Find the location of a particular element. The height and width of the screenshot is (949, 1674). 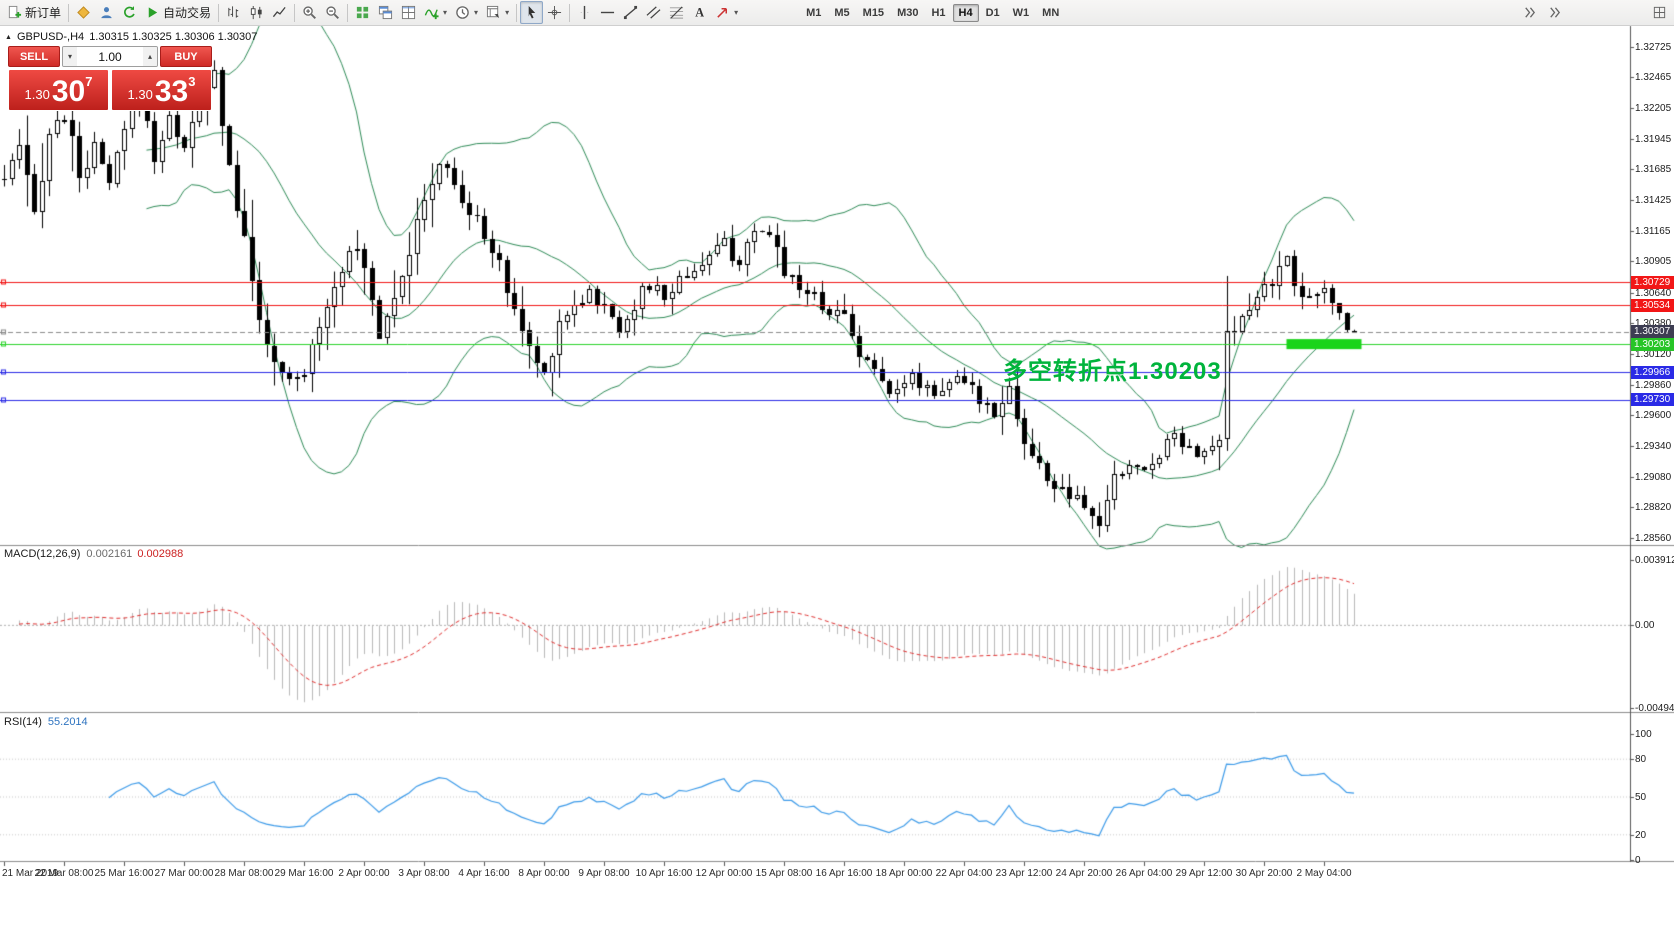

timeframe-w1-button: W1 is located at coordinates (1021, 12).